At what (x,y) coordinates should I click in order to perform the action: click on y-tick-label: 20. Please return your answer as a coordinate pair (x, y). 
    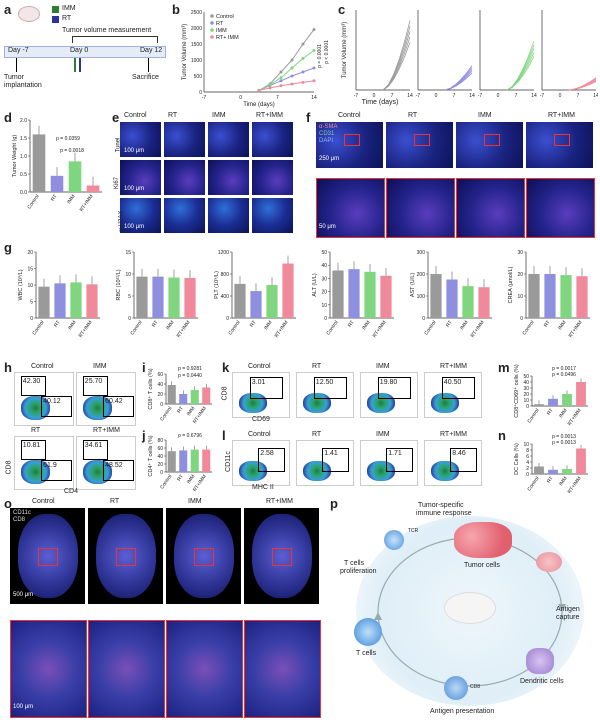
    Looking at the image, I should click on (520, 275).